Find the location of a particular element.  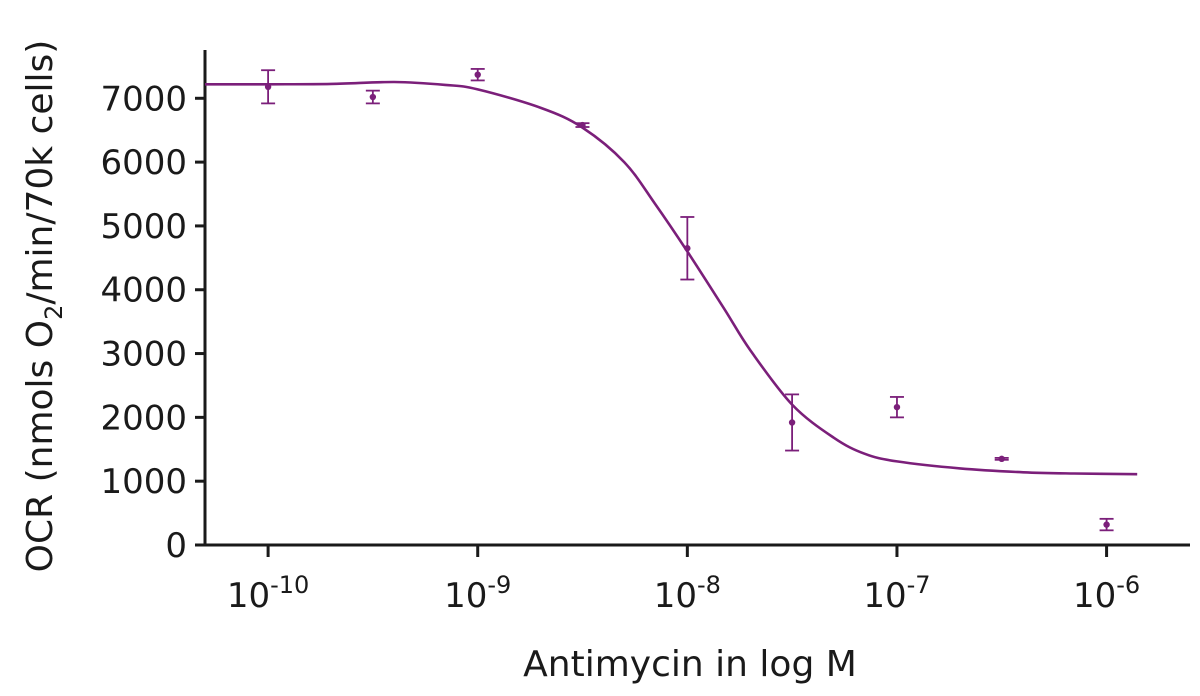

y-axis-ticks: 0 1000 2000 3000 4000 5000 6000 7000 is located at coordinates (152, 322).